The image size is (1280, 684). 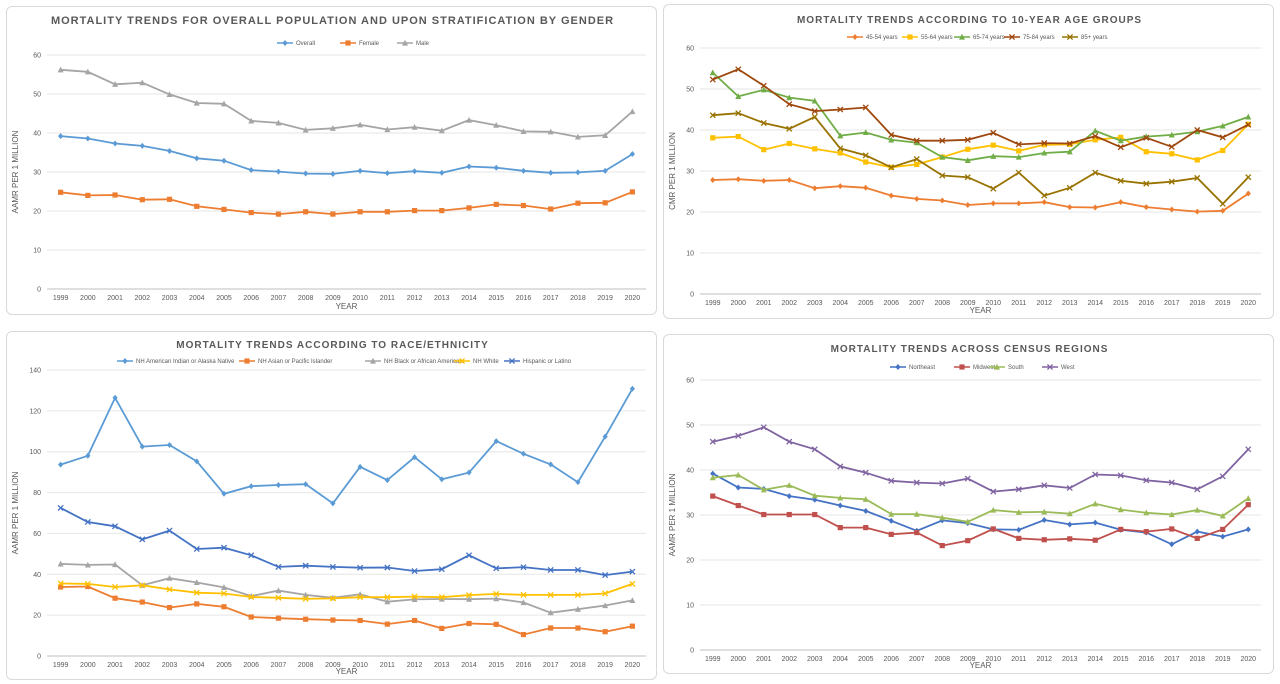 I want to click on x-tick-label: 2004, so click(x=197, y=298).